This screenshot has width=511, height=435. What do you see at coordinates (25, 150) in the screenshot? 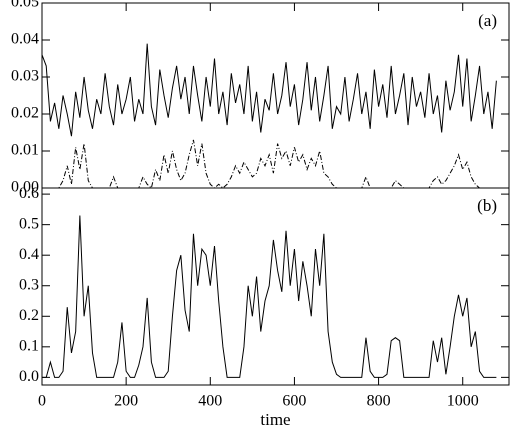
I see `y-tick-label: 0.01` at bounding box center [25, 150].